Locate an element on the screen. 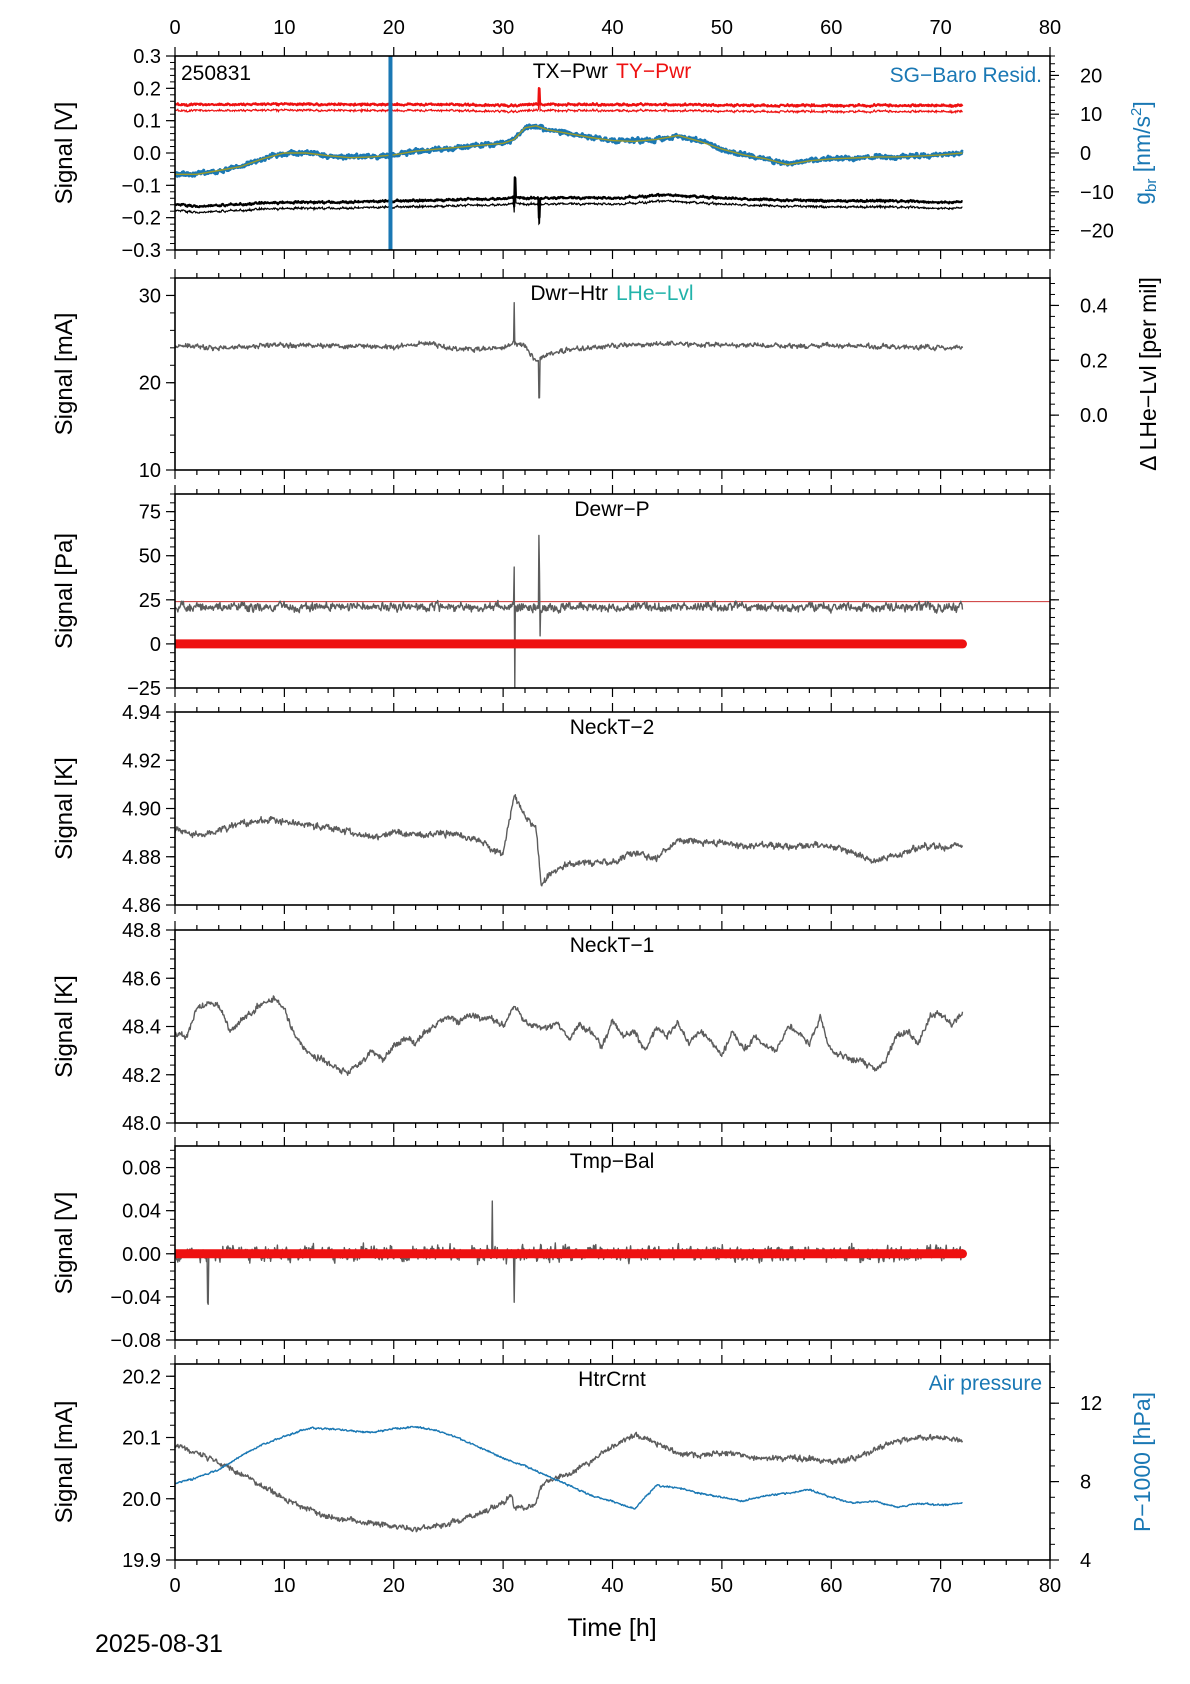 The height and width of the screenshot is (1684, 1190). y-tick-label: 0 is located at coordinates (155, 645).